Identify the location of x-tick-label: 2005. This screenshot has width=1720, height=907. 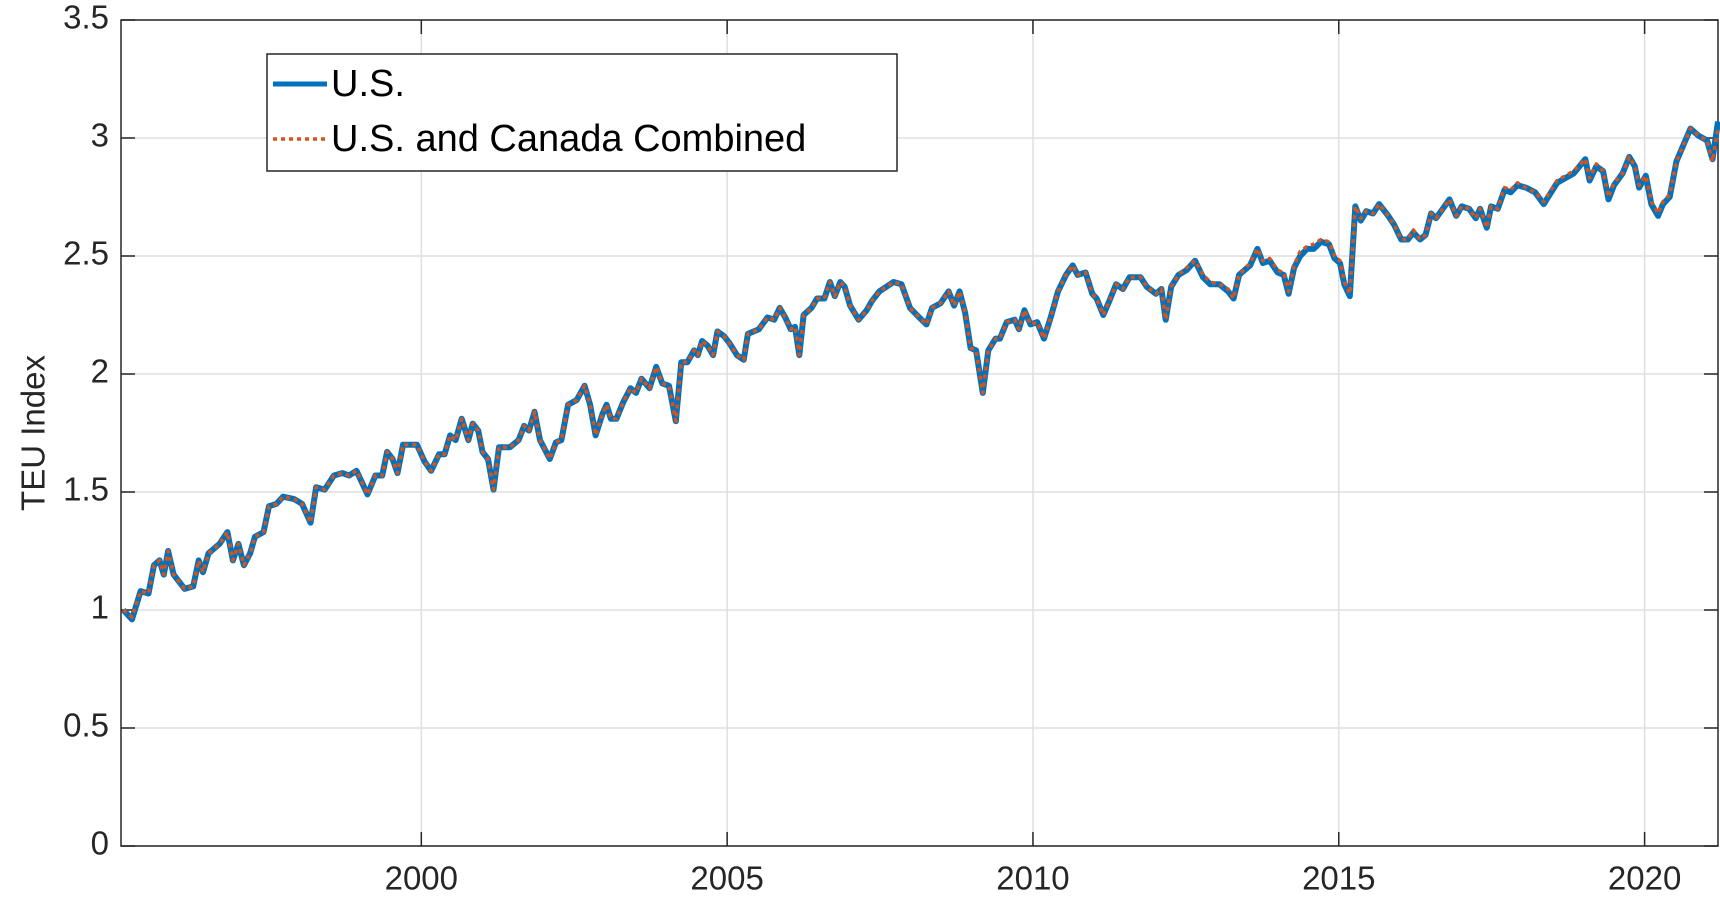
(726, 878).